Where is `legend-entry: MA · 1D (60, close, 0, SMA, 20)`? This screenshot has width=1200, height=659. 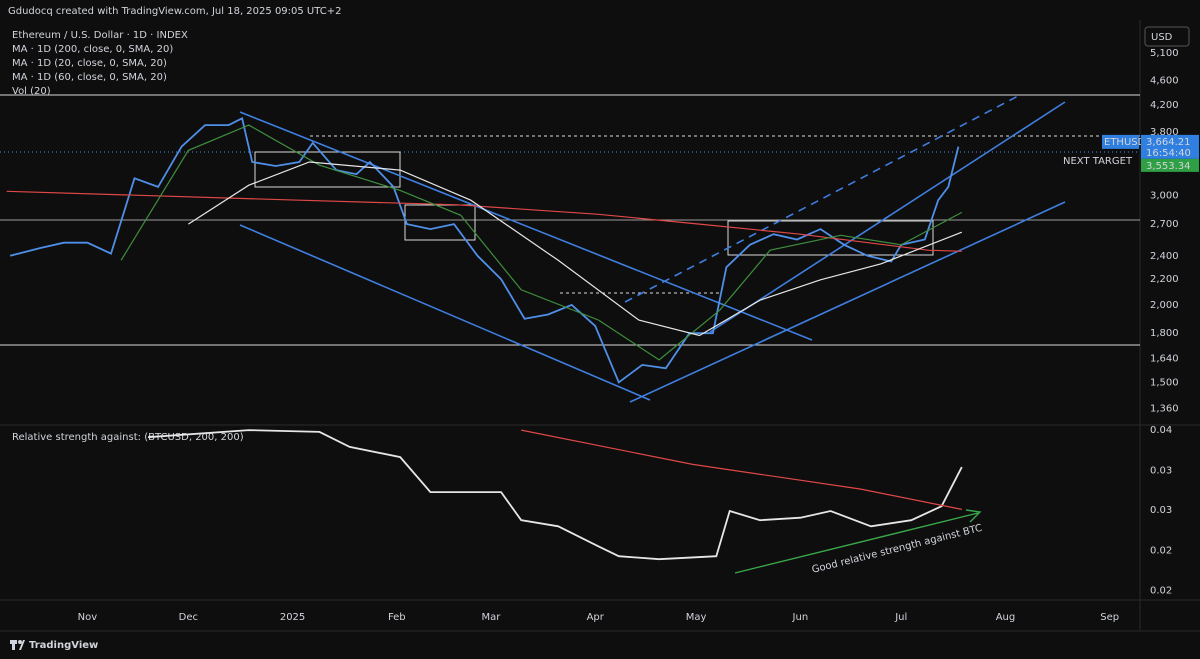
legend-entry: MA · 1D (60, close, 0, SMA, 20) is located at coordinates (89, 77).